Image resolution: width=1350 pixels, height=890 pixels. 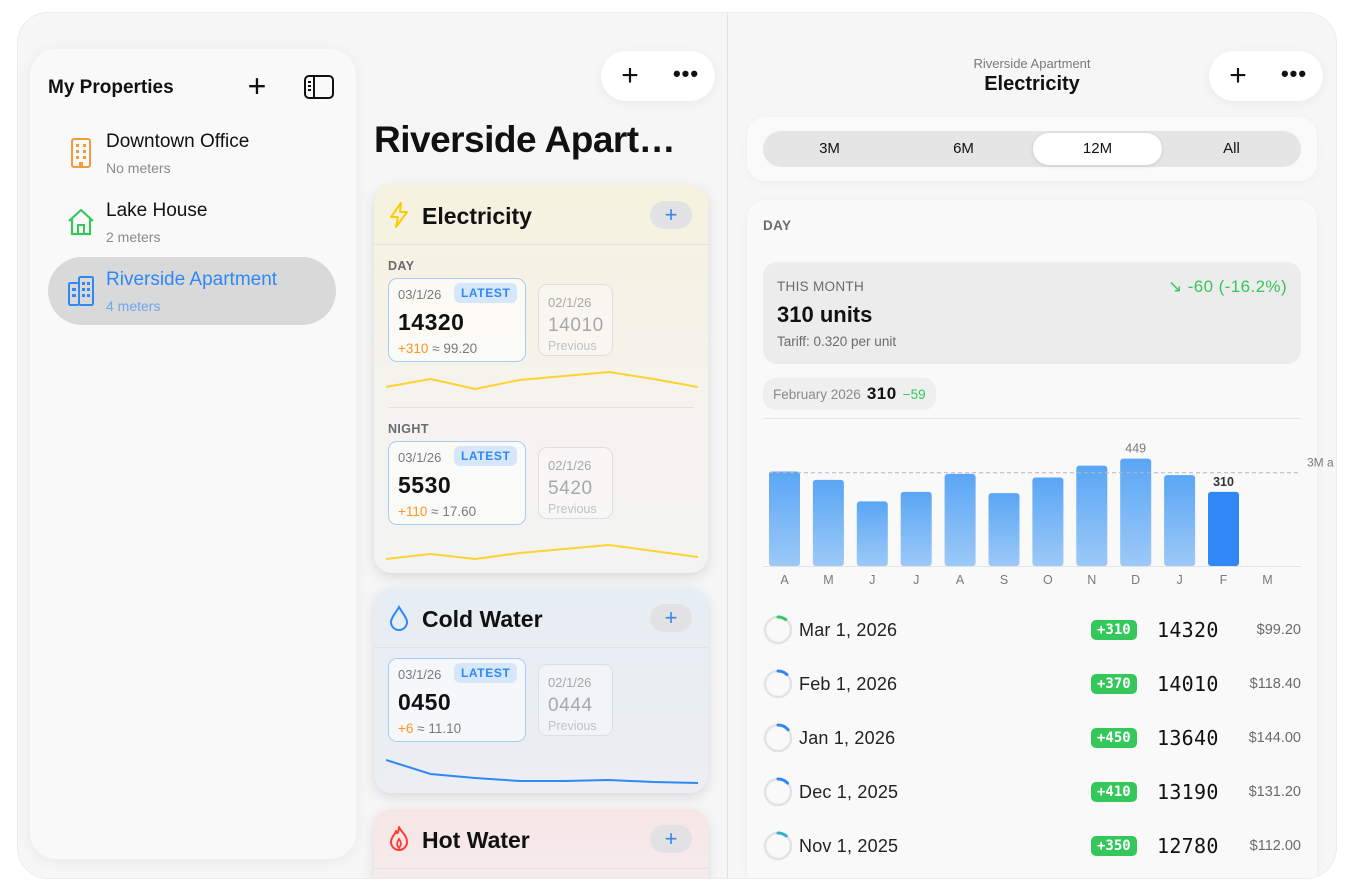 I want to click on summary-label: THIS MONTH, so click(x=820, y=286).